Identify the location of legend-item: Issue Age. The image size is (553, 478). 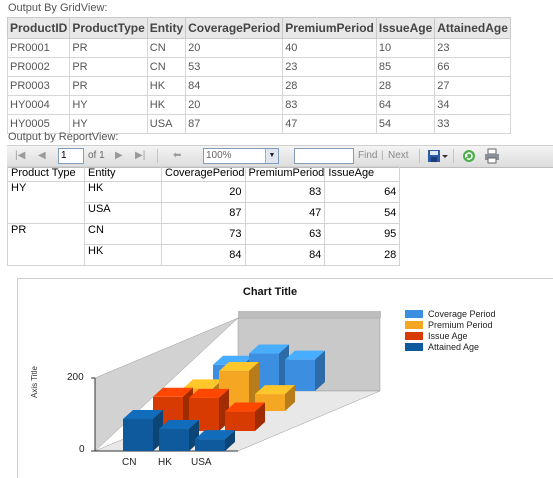
(450, 335).